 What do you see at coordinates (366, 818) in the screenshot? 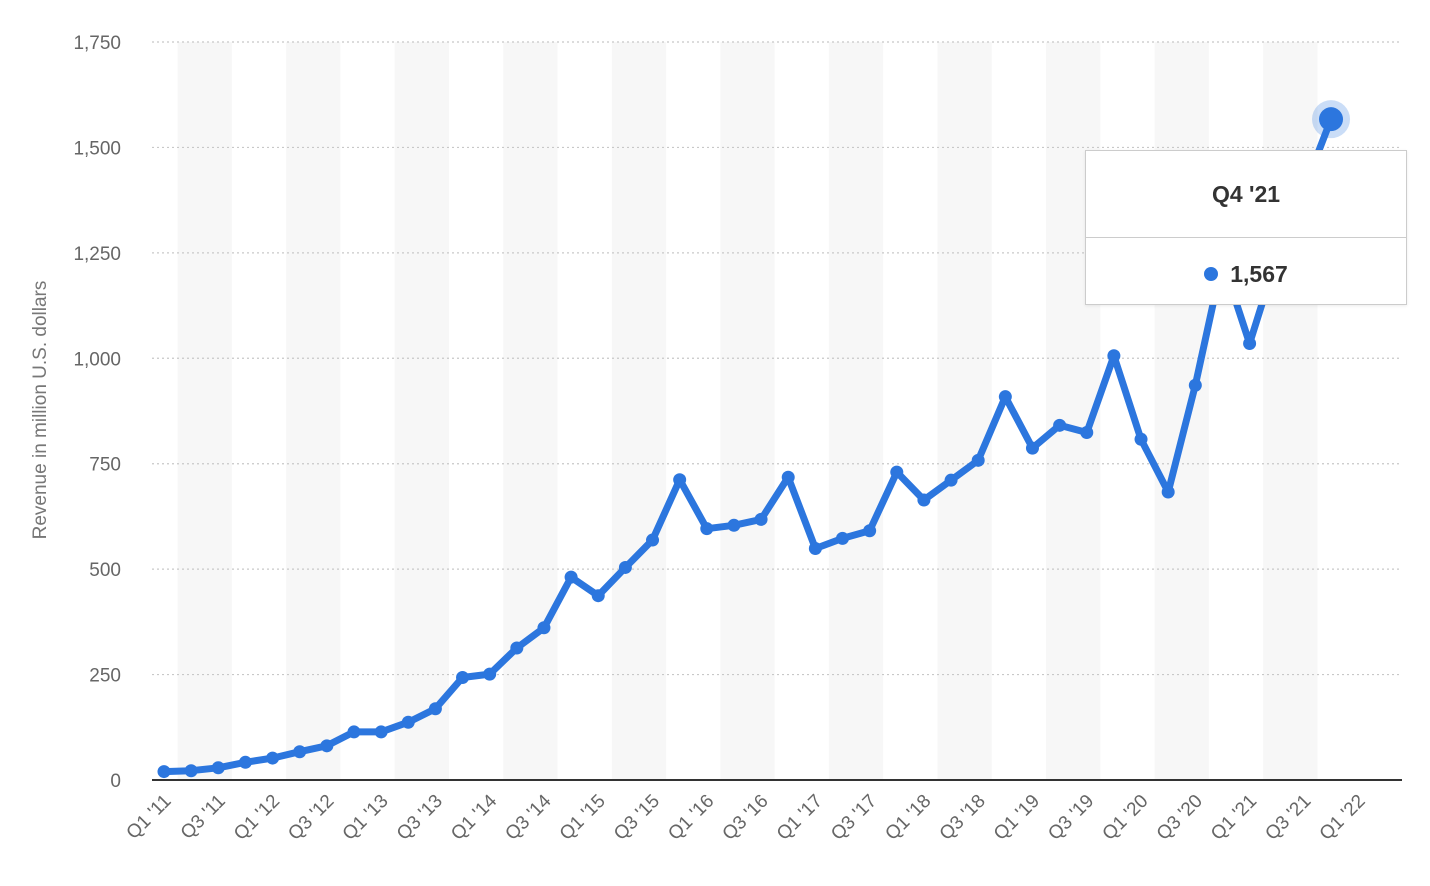
I see `x-tick-label: Q1 '13` at bounding box center [366, 818].